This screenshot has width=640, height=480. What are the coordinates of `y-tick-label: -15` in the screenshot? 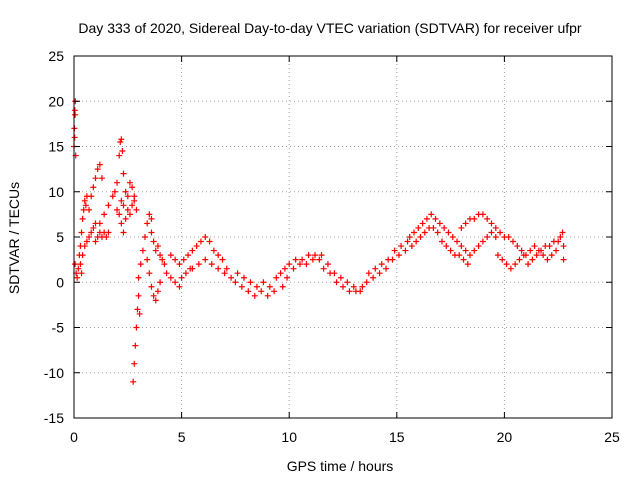 It's located at (54, 418).